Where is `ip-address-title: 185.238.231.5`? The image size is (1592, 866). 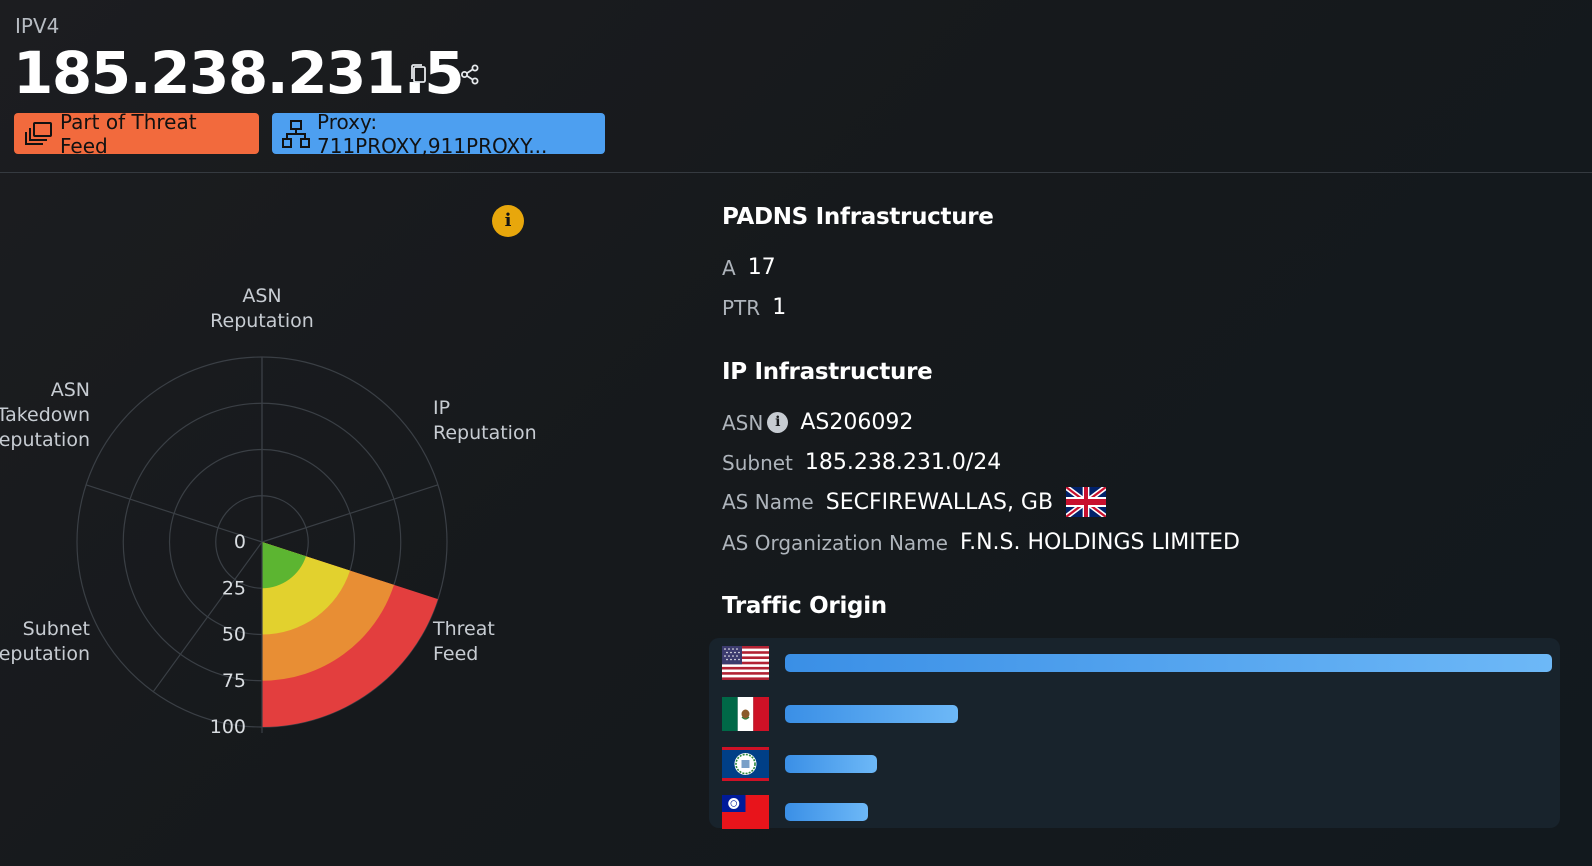 ip-address-title: 185.238.231.5 is located at coordinates (239, 73).